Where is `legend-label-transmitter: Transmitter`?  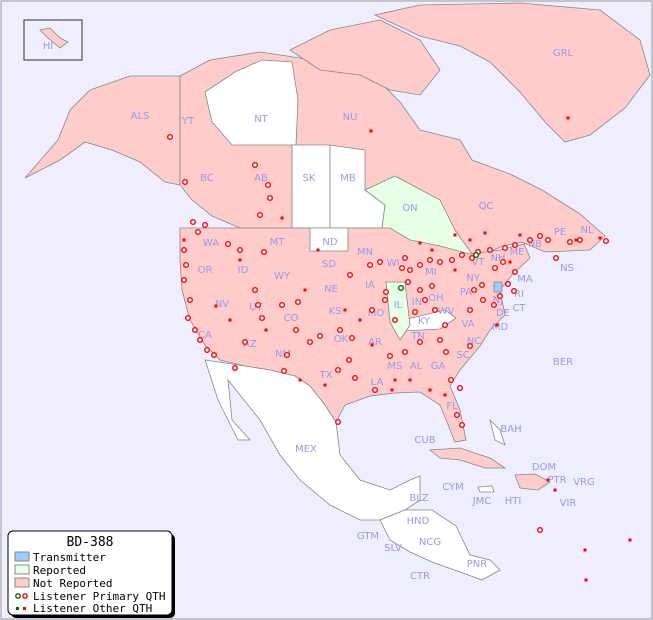 legend-label-transmitter: Transmitter is located at coordinates (69, 557).